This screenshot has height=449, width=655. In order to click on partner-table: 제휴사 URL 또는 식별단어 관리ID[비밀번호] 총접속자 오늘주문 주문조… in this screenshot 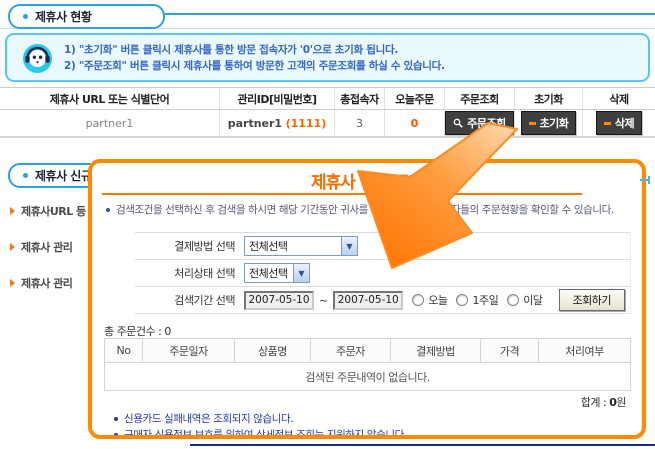, I will do `click(327, 112)`.